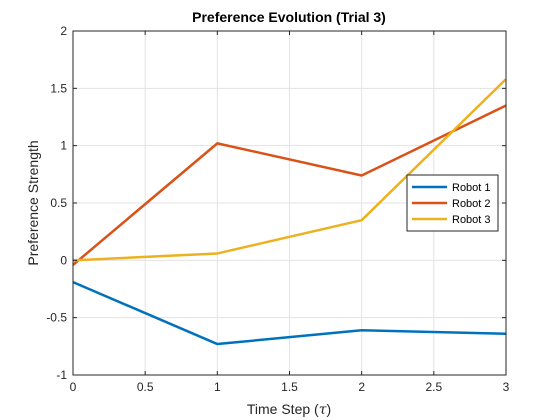 Image resolution: width=560 pixels, height=420 pixels. I want to click on y-tick-label: -0.5, so click(56, 318).